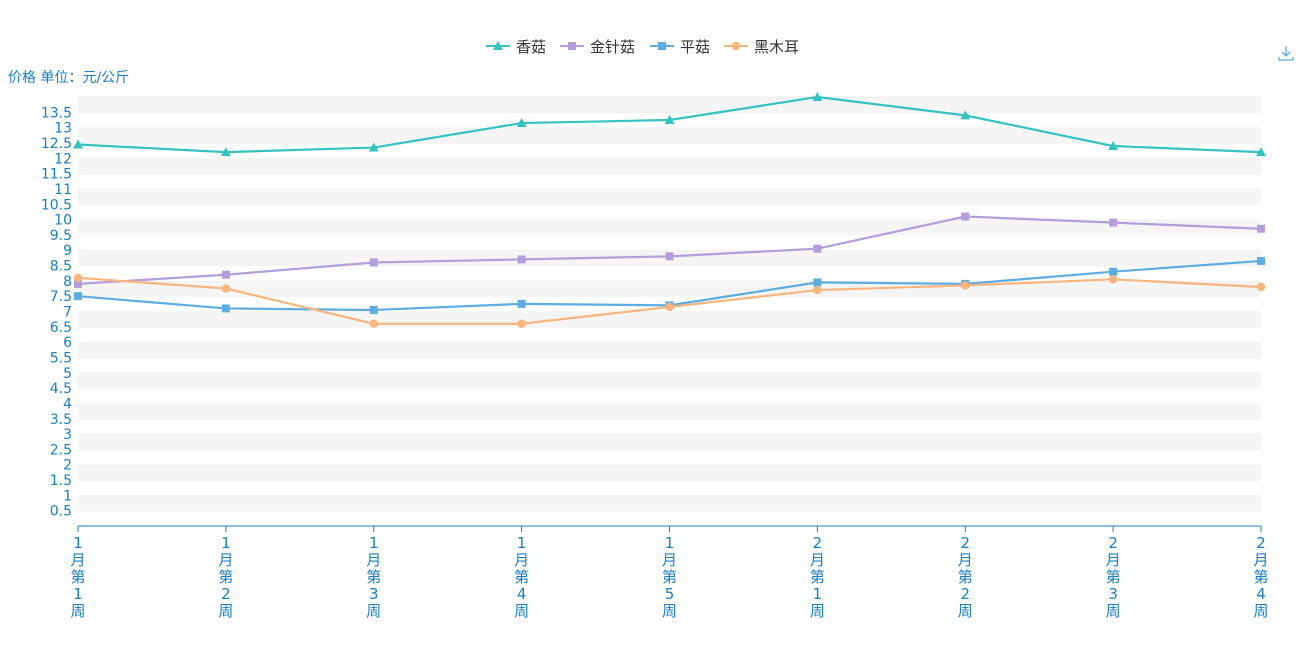 Image resolution: width=1300 pixels, height=650 pixels. I want to click on y-tick-label: 7.5, so click(61, 297).